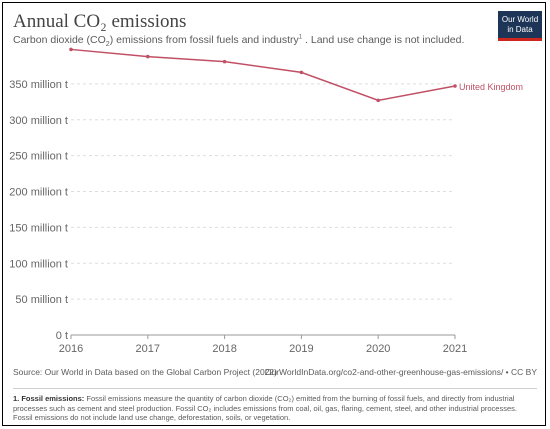  Describe the element at coordinates (71, 349) in the screenshot. I see `x-tick-label: 2016` at that location.